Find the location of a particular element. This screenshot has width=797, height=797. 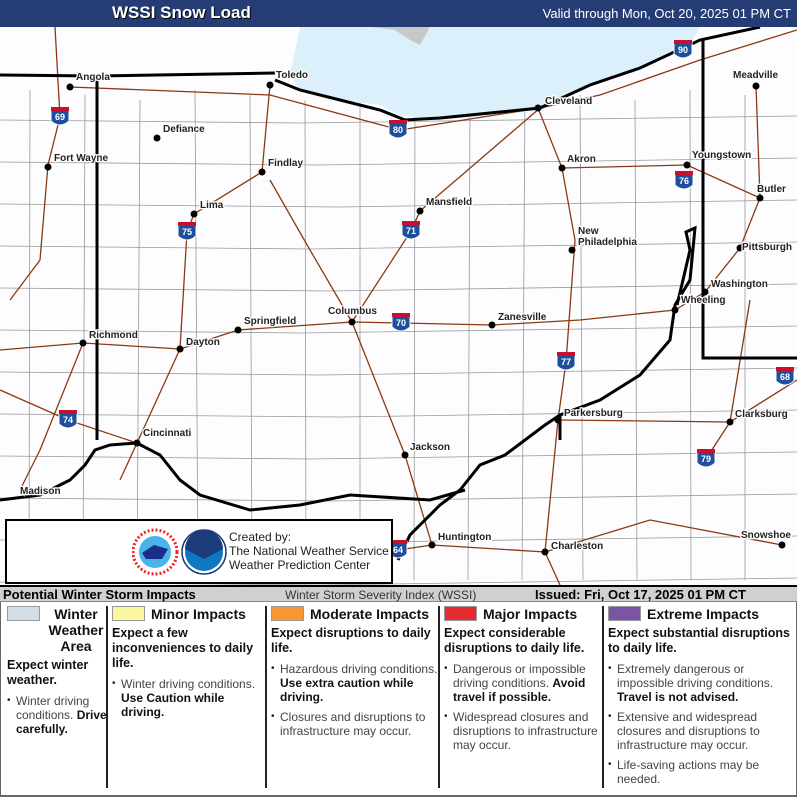

city-dayton: Dayton is located at coordinates (198, 344).